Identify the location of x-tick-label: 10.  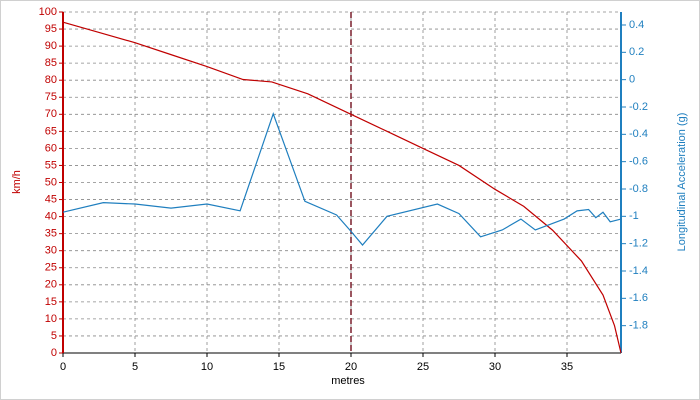
(207, 367).